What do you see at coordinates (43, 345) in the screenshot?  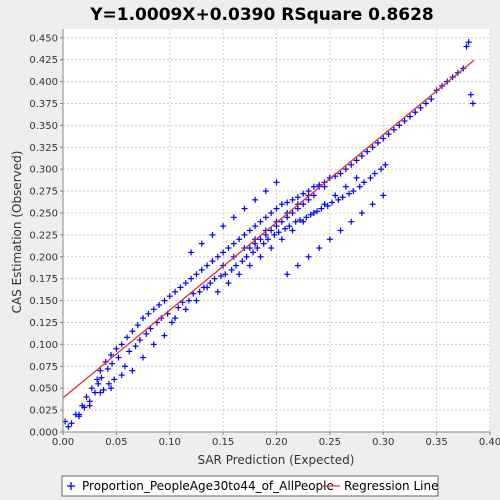 I see `y-tick-label: 0.100` at bounding box center [43, 345].